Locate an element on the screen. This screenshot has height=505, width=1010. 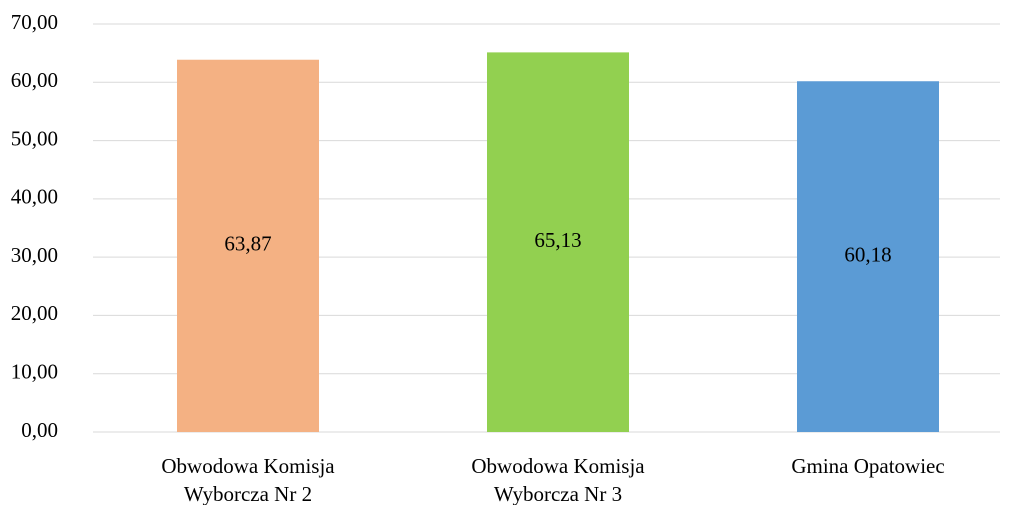
y-tick-label: 10,00 is located at coordinates (34, 372).